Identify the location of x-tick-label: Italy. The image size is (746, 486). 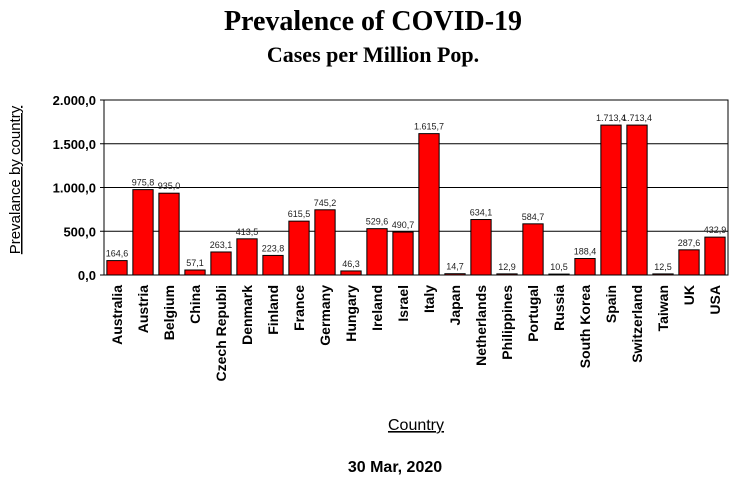
(429, 299).